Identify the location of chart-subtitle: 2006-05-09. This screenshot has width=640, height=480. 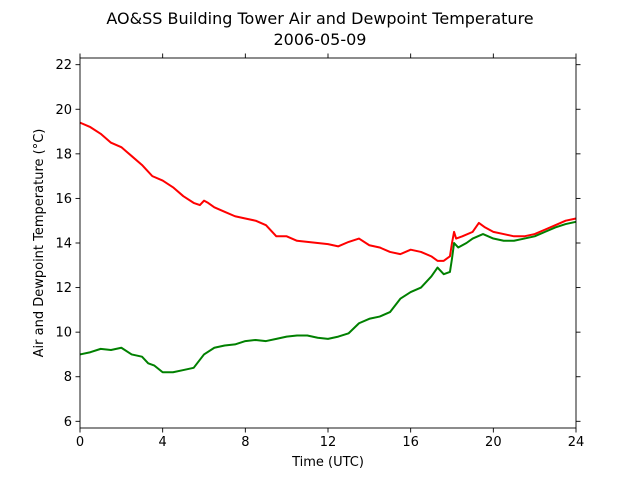
(320, 39).